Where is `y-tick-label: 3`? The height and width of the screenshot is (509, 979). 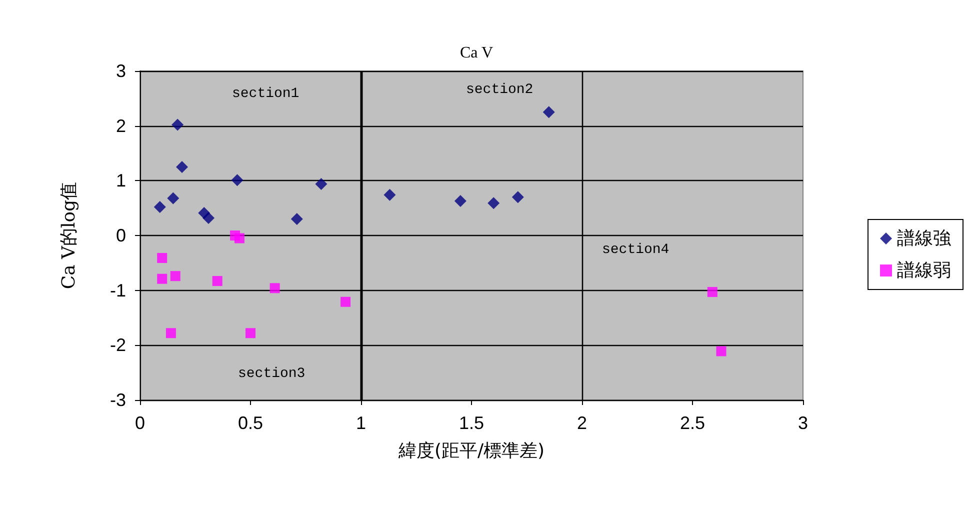 y-tick-label: 3 is located at coordinates (121, 71).